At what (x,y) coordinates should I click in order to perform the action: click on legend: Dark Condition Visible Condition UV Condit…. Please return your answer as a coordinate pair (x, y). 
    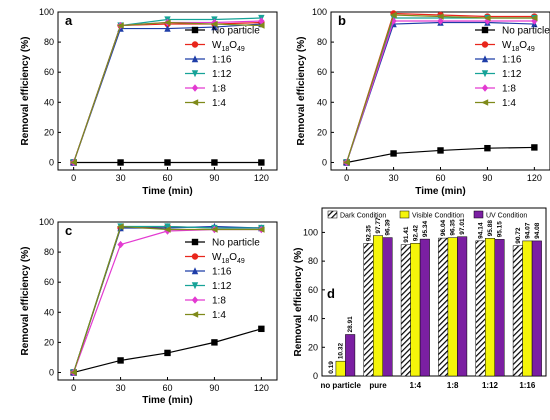
    Looking at the image, I should click on (427, 215).